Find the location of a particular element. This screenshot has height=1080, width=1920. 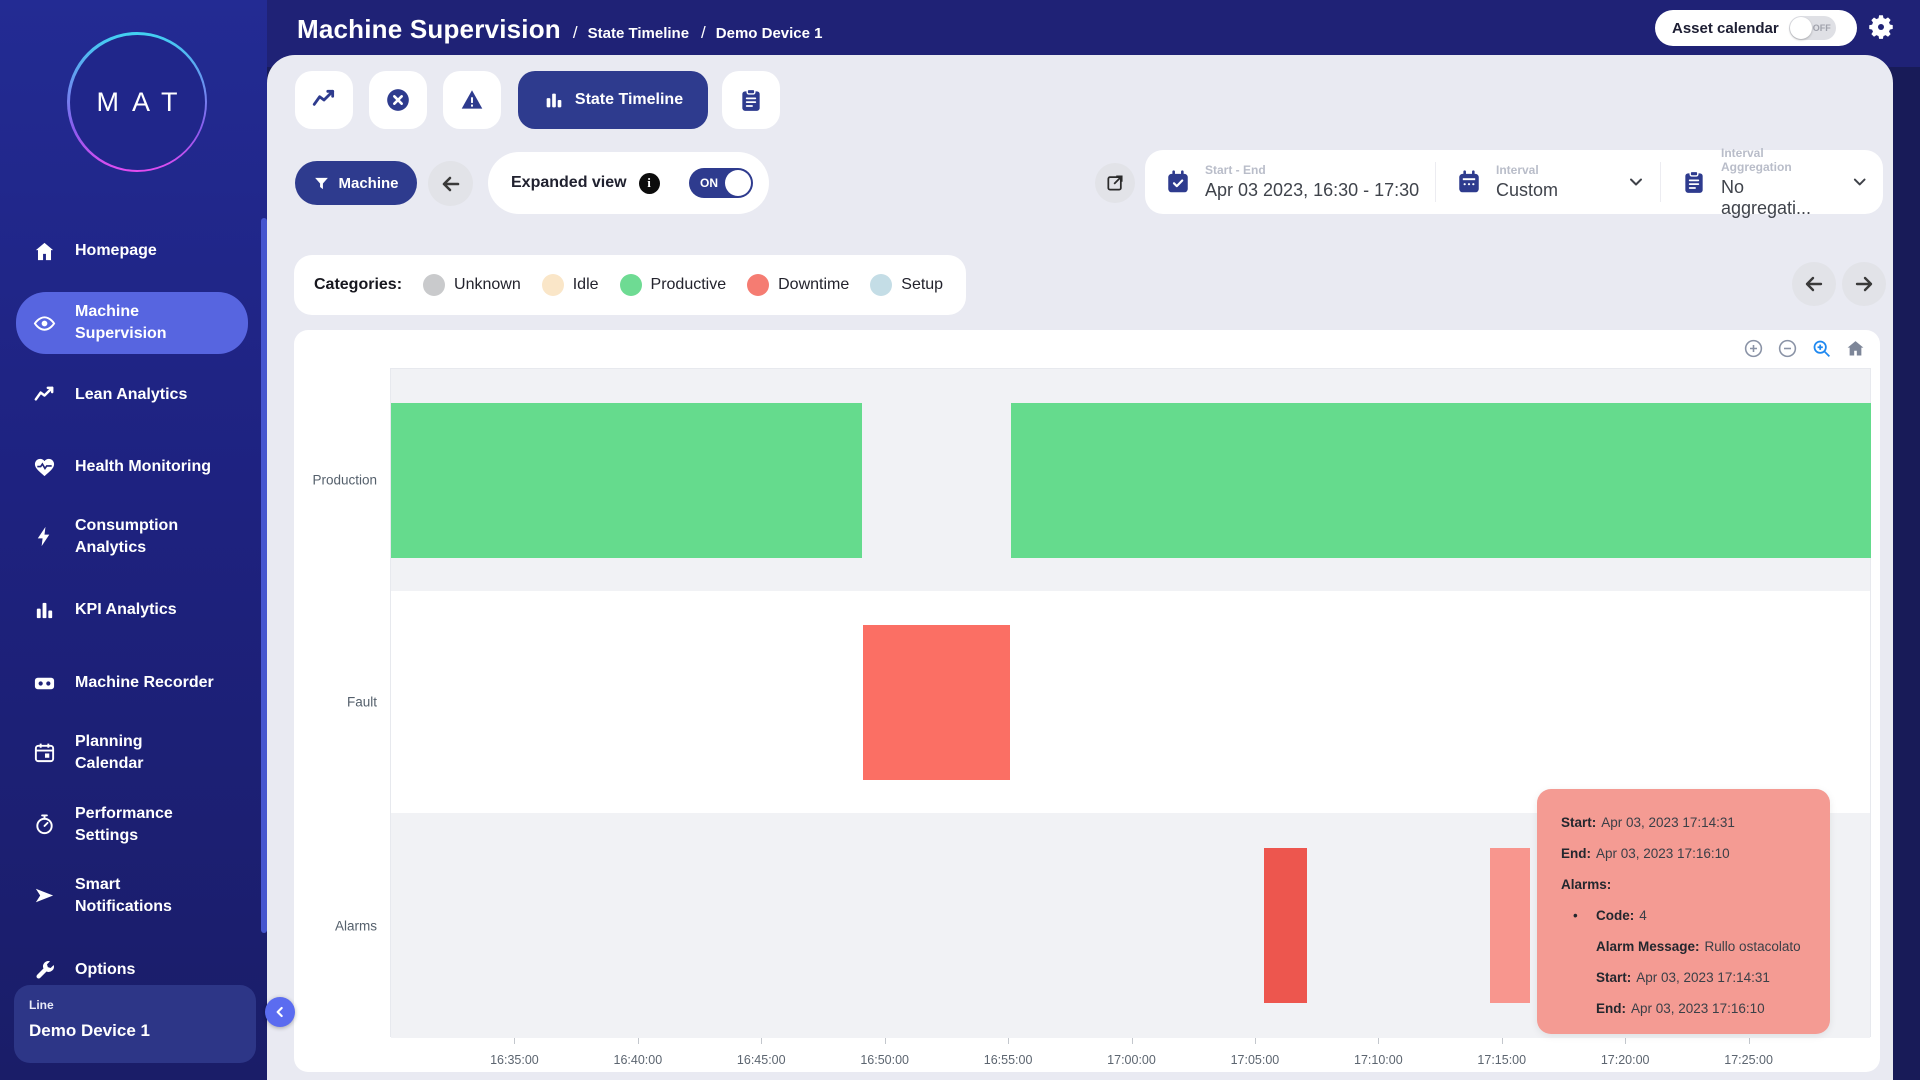

sidebar-item-lean-analytics: Lean Analytics is located at coordinates (132, 395).